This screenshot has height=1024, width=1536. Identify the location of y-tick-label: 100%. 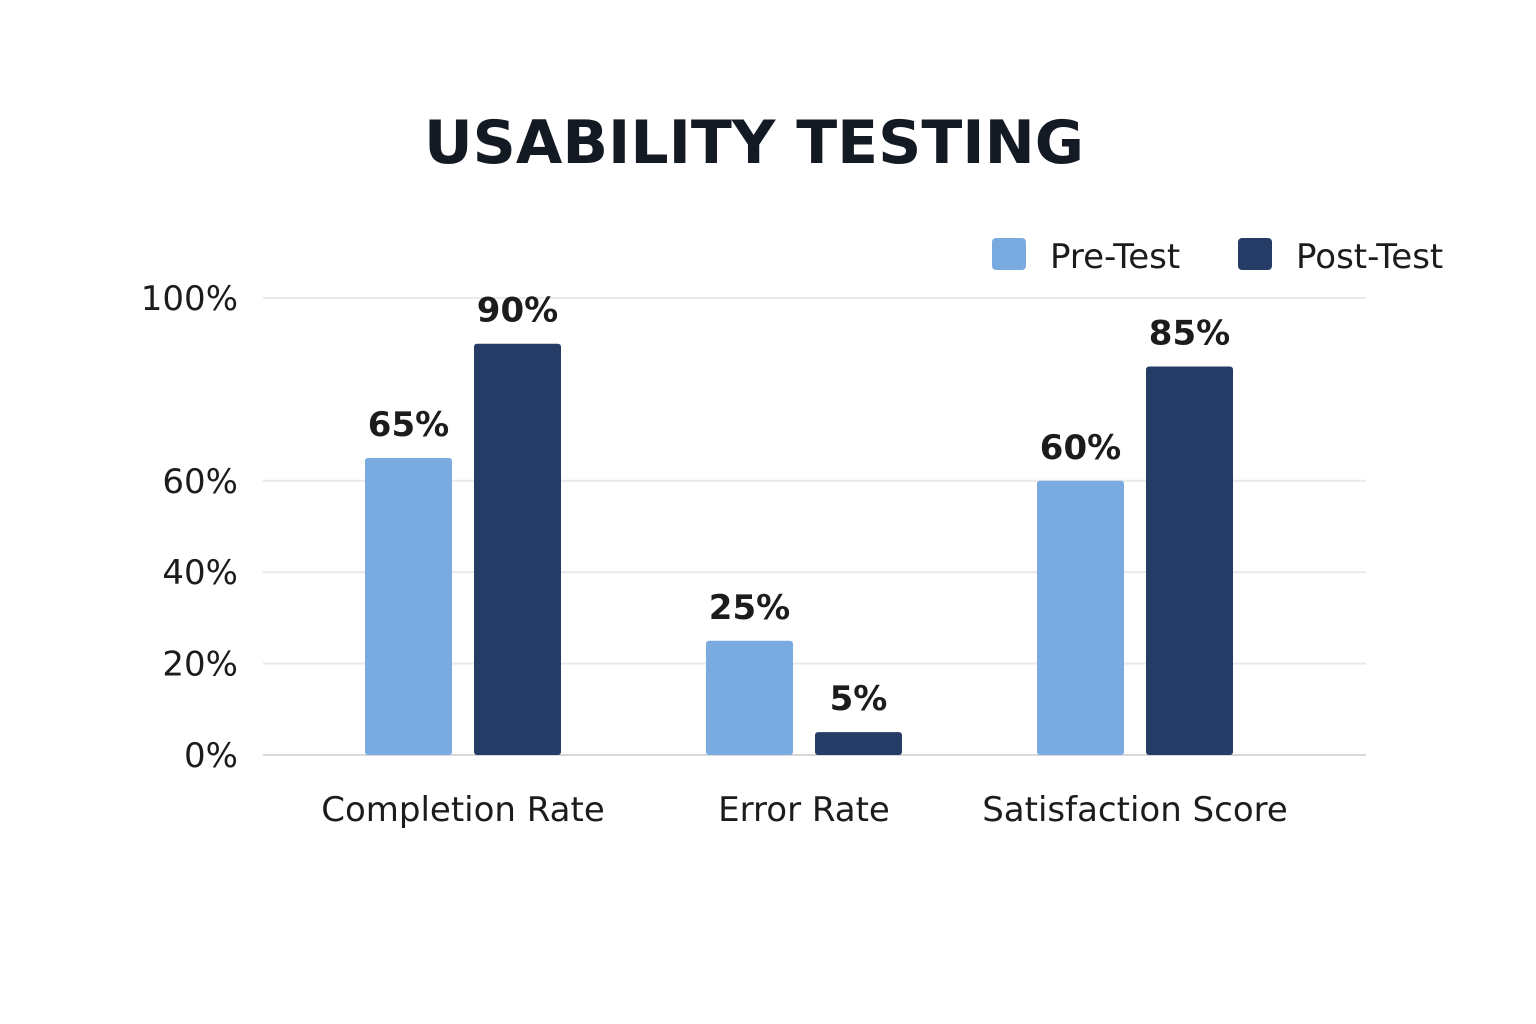
(189, 299).